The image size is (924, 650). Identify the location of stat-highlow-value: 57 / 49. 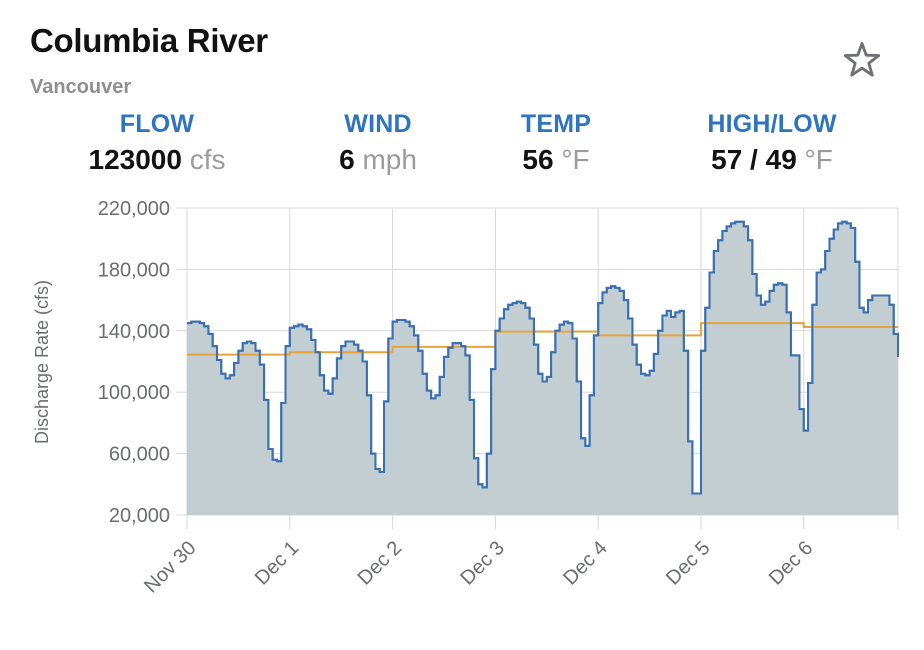
(754, 159).